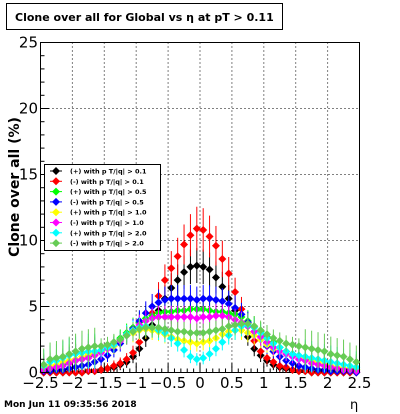  Describe the element at coordinates (107, 182) in the screenshot. I see `legend-label: (-) with p T/|q| > 0.1` at that location.